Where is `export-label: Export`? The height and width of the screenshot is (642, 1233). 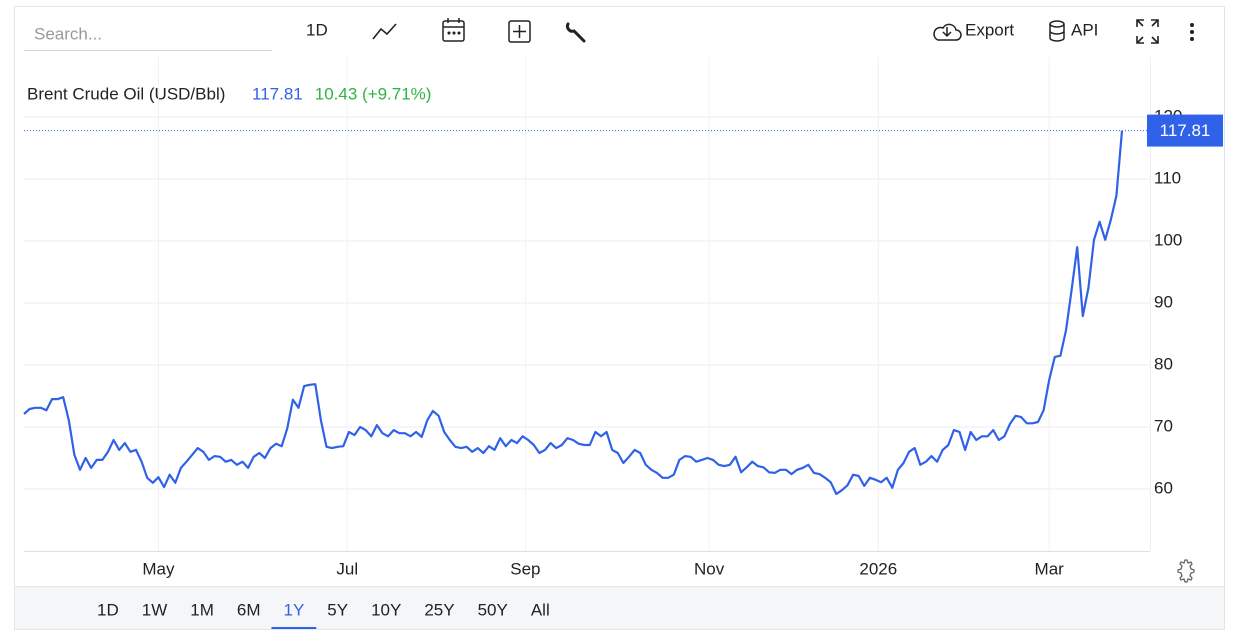
export-label: Export is located at coordinates (989, 29).